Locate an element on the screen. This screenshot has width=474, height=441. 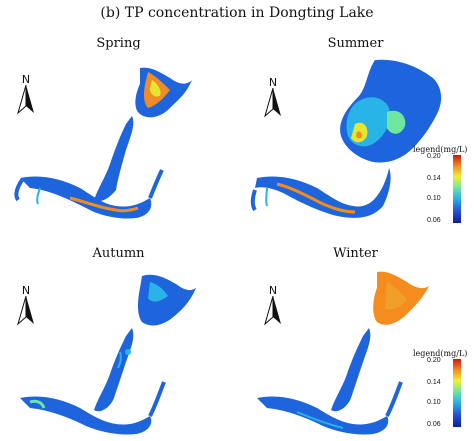
panel-title-autumn: Autumn is located at coordinates (118, 253).